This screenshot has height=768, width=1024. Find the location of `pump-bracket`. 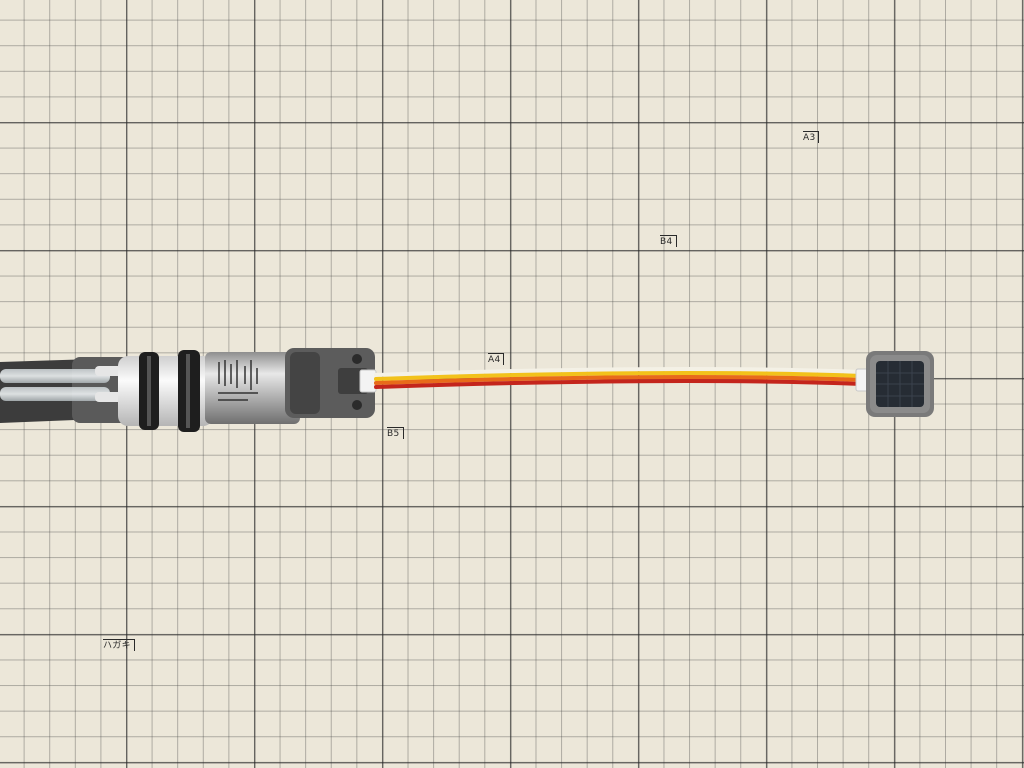

pump-bracket is located at coordinates (330, 383).